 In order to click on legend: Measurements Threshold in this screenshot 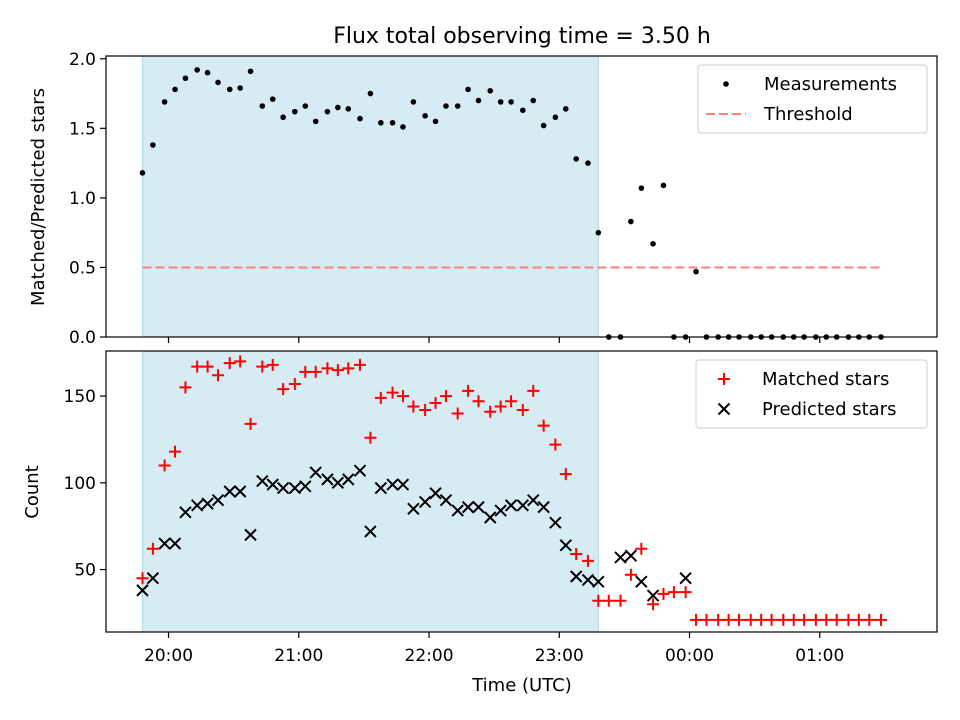, I will do `click(812, 99)`.